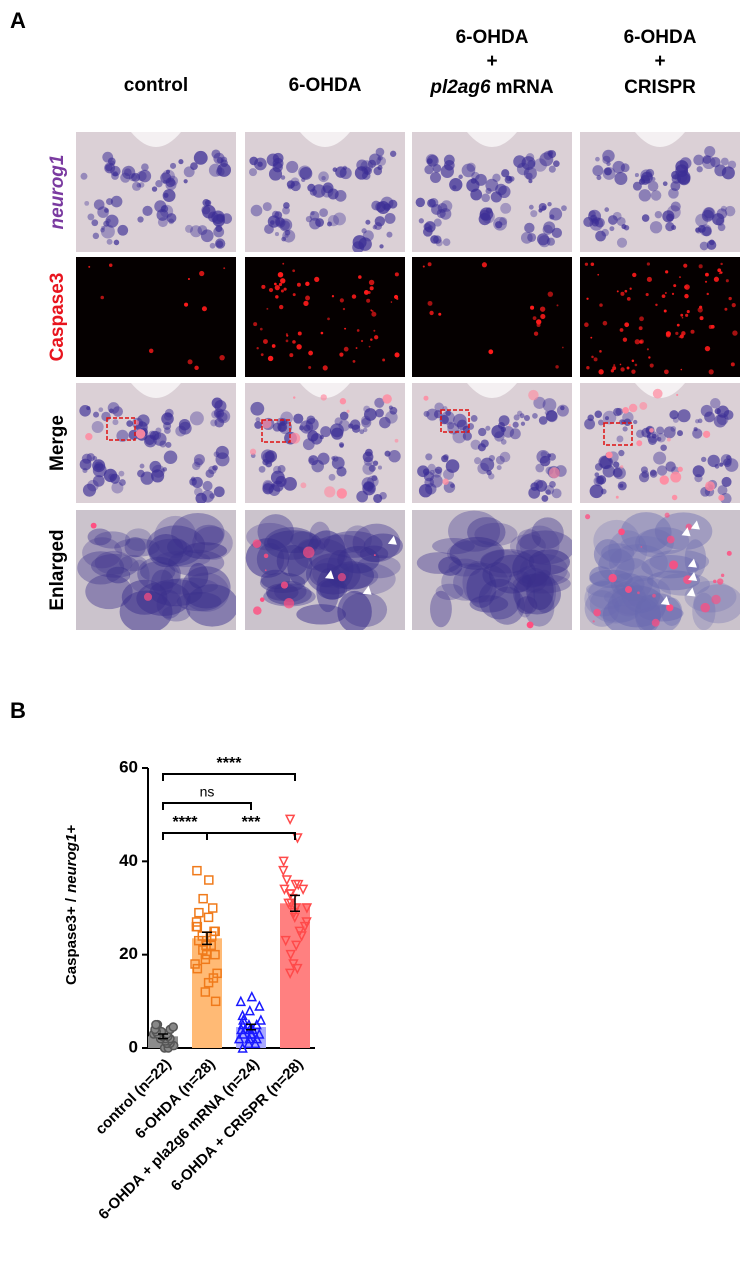 The width and height of the screenshot is (749, 1287). I want to click on significance-label: ****, so click(186, 822).